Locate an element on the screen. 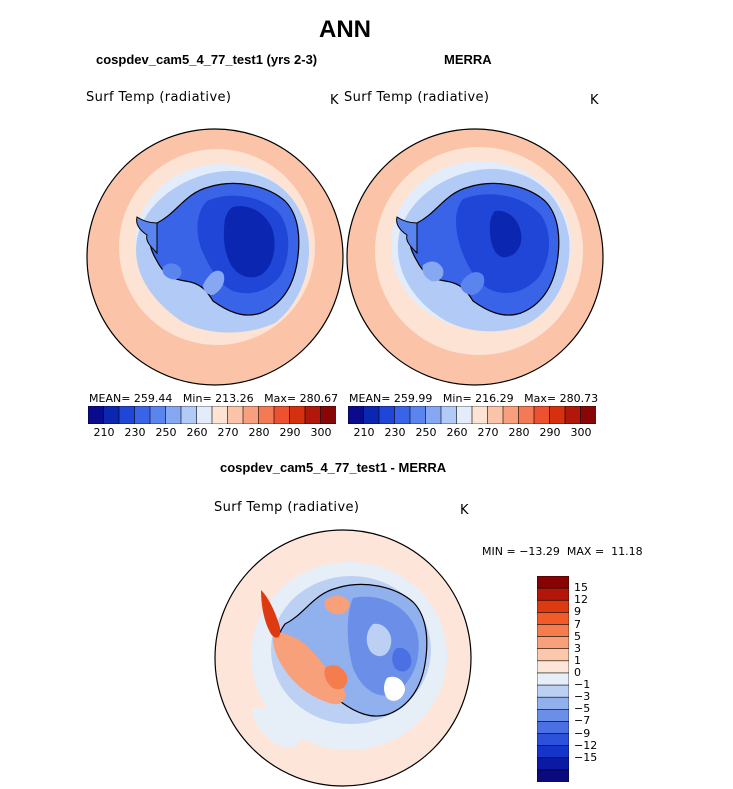  diff-max-label: MAX = is located at coordinates (585, 551).